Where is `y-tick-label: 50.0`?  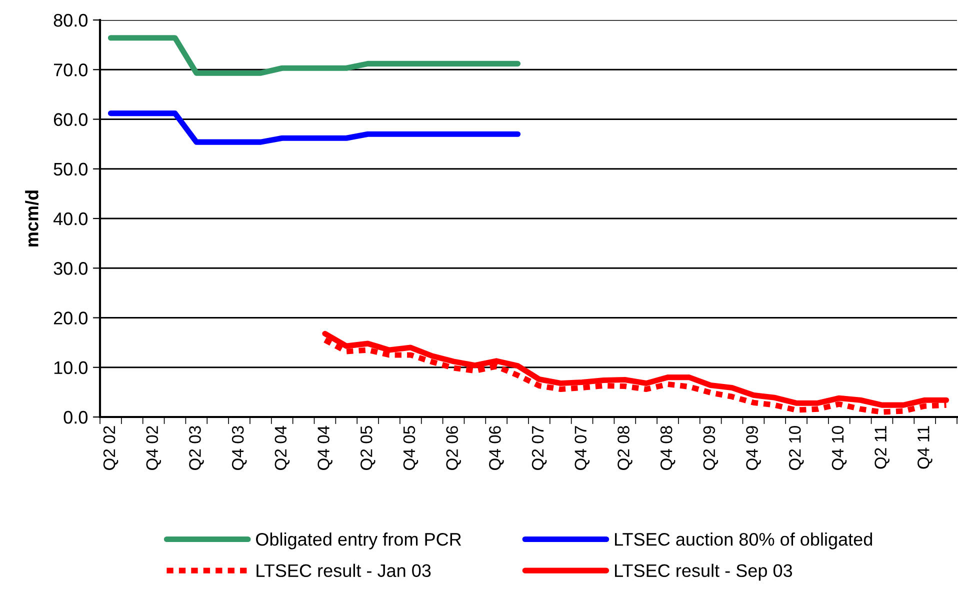 y-tick-label: 50.0 is located at coordinates (71, 169).